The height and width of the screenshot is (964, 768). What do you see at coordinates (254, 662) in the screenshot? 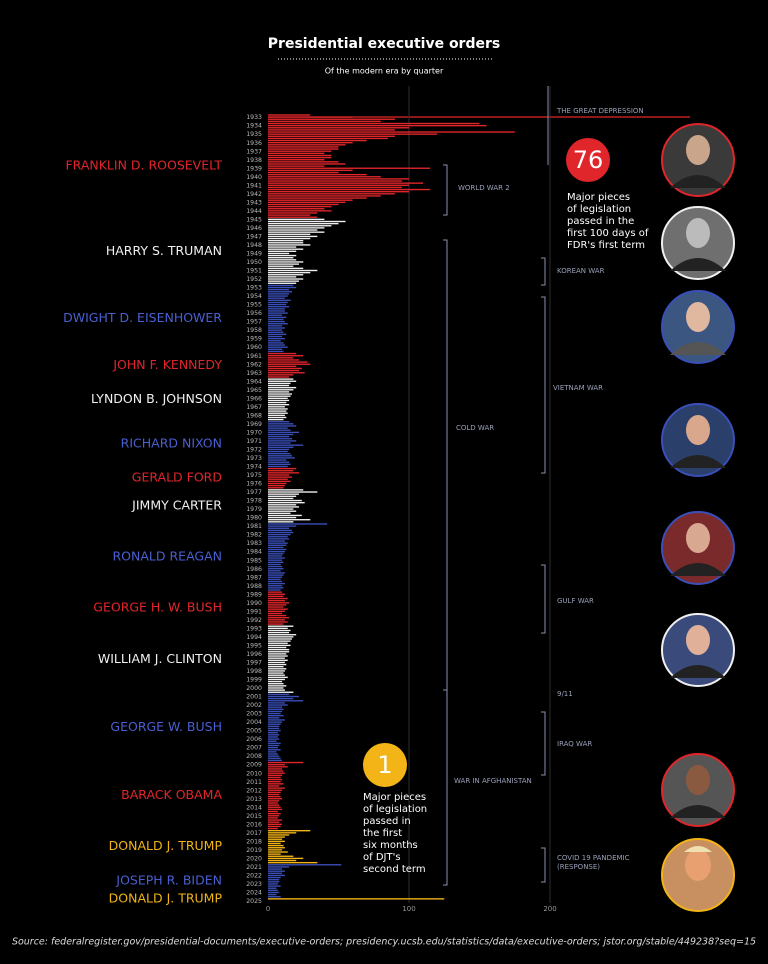
I see `y-tick-label: 1997` at bounding box center [254, 662].